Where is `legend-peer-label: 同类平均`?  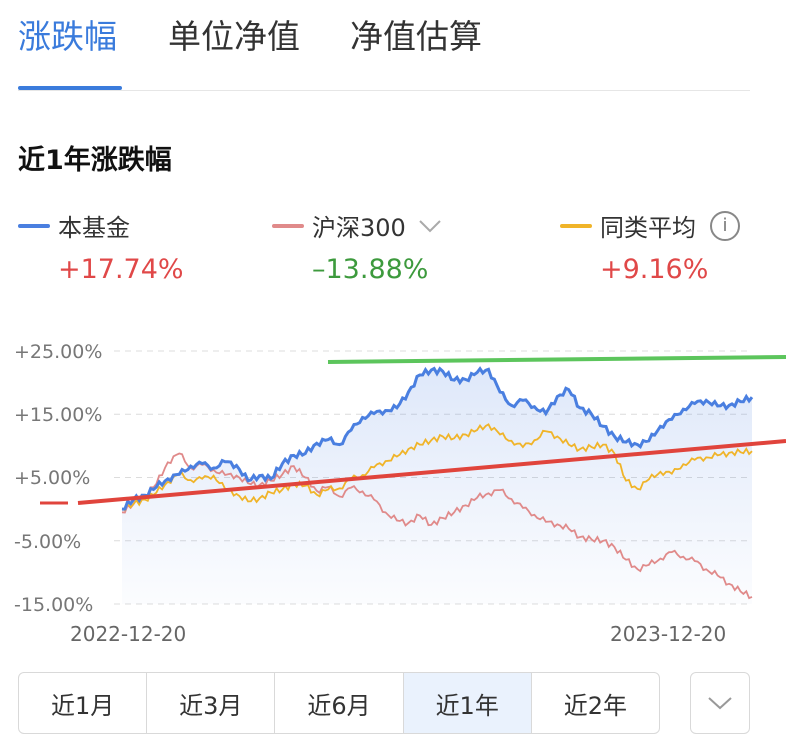 legend-peer-label: 同类平均 is located at coordinates (648, 228).